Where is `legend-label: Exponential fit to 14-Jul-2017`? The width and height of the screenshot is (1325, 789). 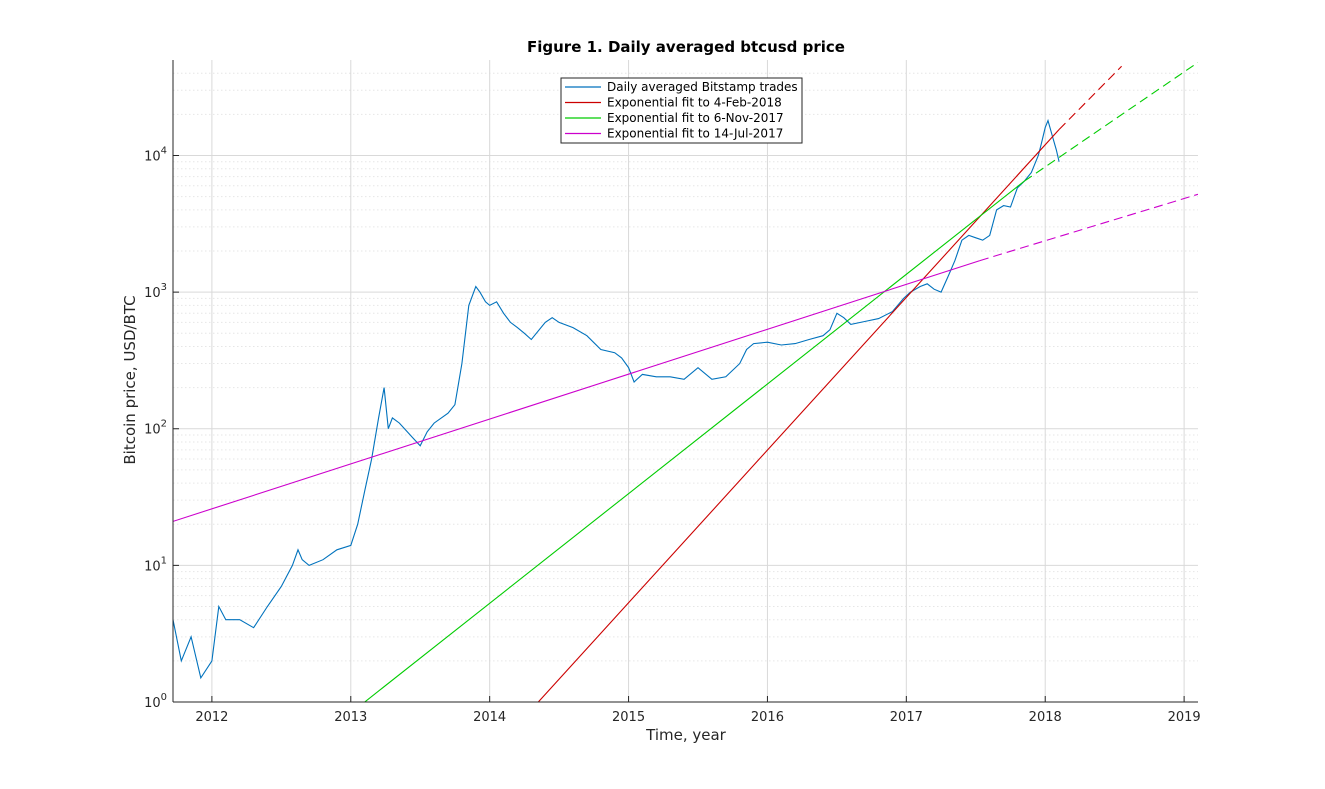
legend-label: Exponential fit to 14-Jul-2017 is located at coordinates (695, 134).